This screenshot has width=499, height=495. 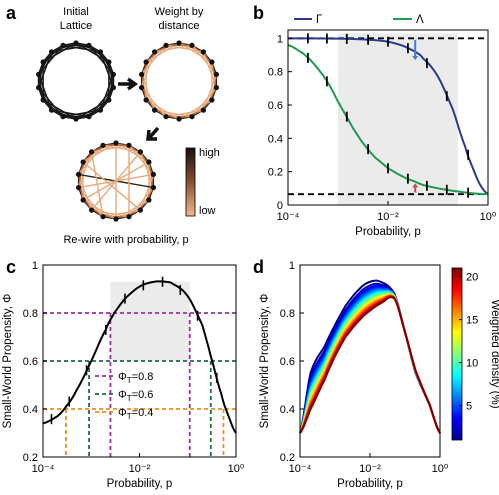 I want to click on b-ytick-label: 0, so click(x=280, y=206).